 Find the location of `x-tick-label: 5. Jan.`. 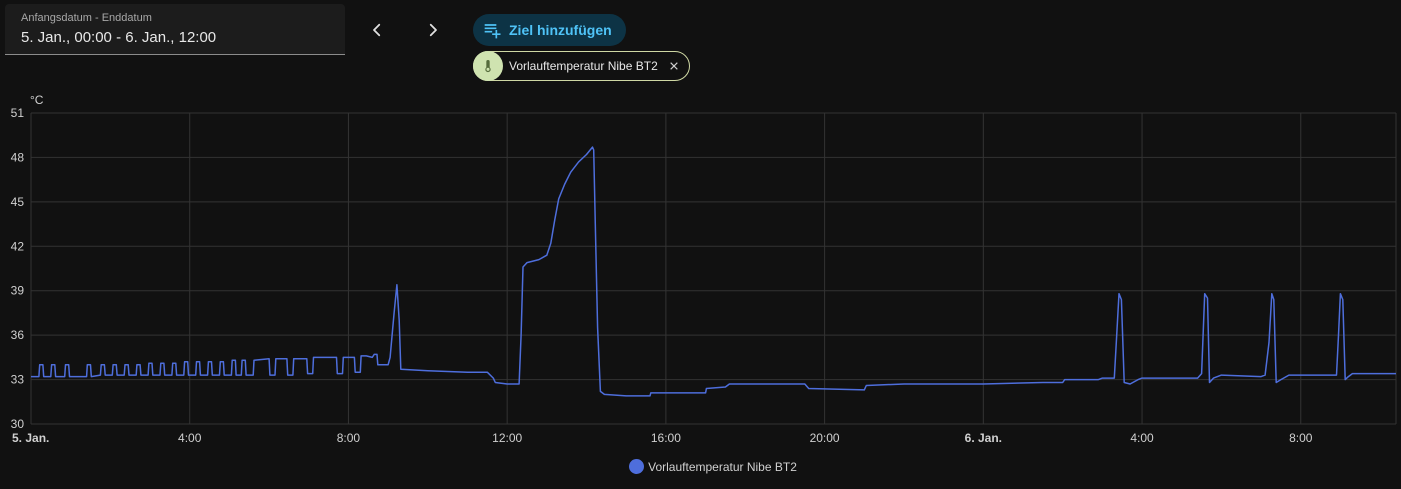

x-tick-label: 5. Jan. is located at coordinates (30, 438).